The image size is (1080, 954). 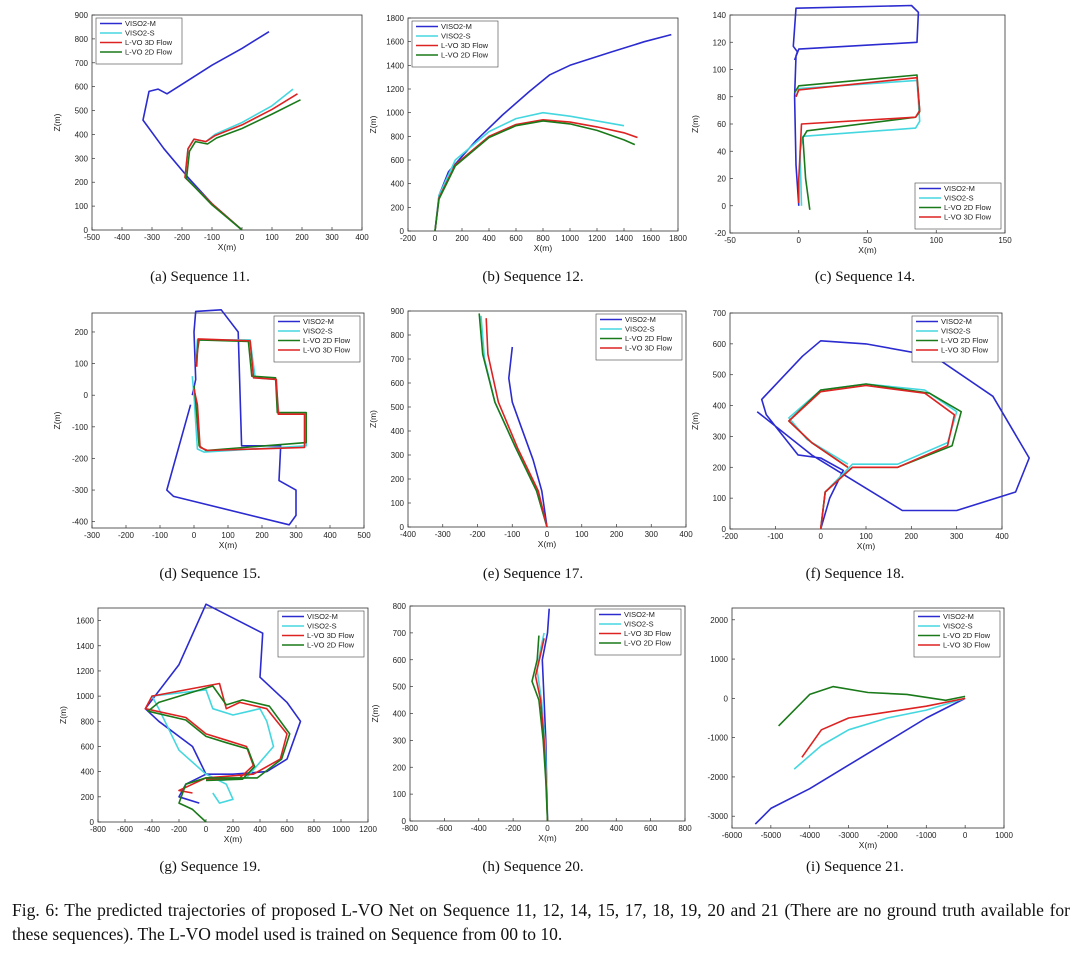 I want to click on x-tick-label: -300, so click(x=443, y=534).